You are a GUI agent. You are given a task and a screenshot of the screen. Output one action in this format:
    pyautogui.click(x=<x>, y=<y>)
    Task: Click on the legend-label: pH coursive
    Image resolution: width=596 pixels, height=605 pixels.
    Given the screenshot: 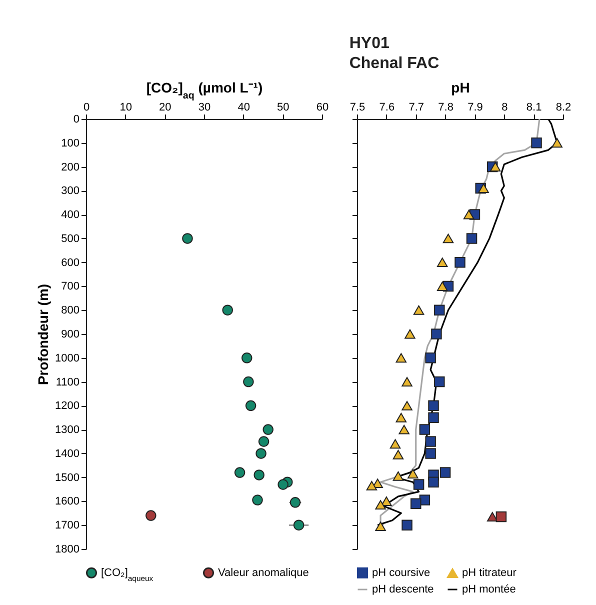 What is the action you would take?
    pyautogui.click(x=401, y=572)
    